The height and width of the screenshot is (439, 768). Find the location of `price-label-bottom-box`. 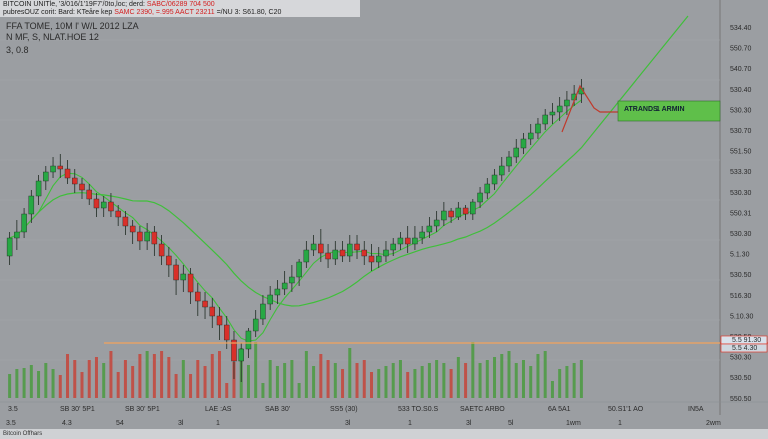

price-label-bottom-box is located at coordinates (744, 348).